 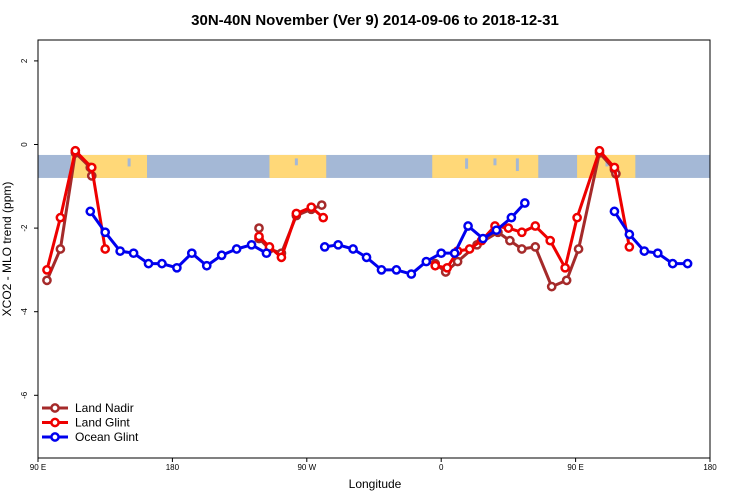 I want to click on series-ocean-glint, so click(x=389, y=238).